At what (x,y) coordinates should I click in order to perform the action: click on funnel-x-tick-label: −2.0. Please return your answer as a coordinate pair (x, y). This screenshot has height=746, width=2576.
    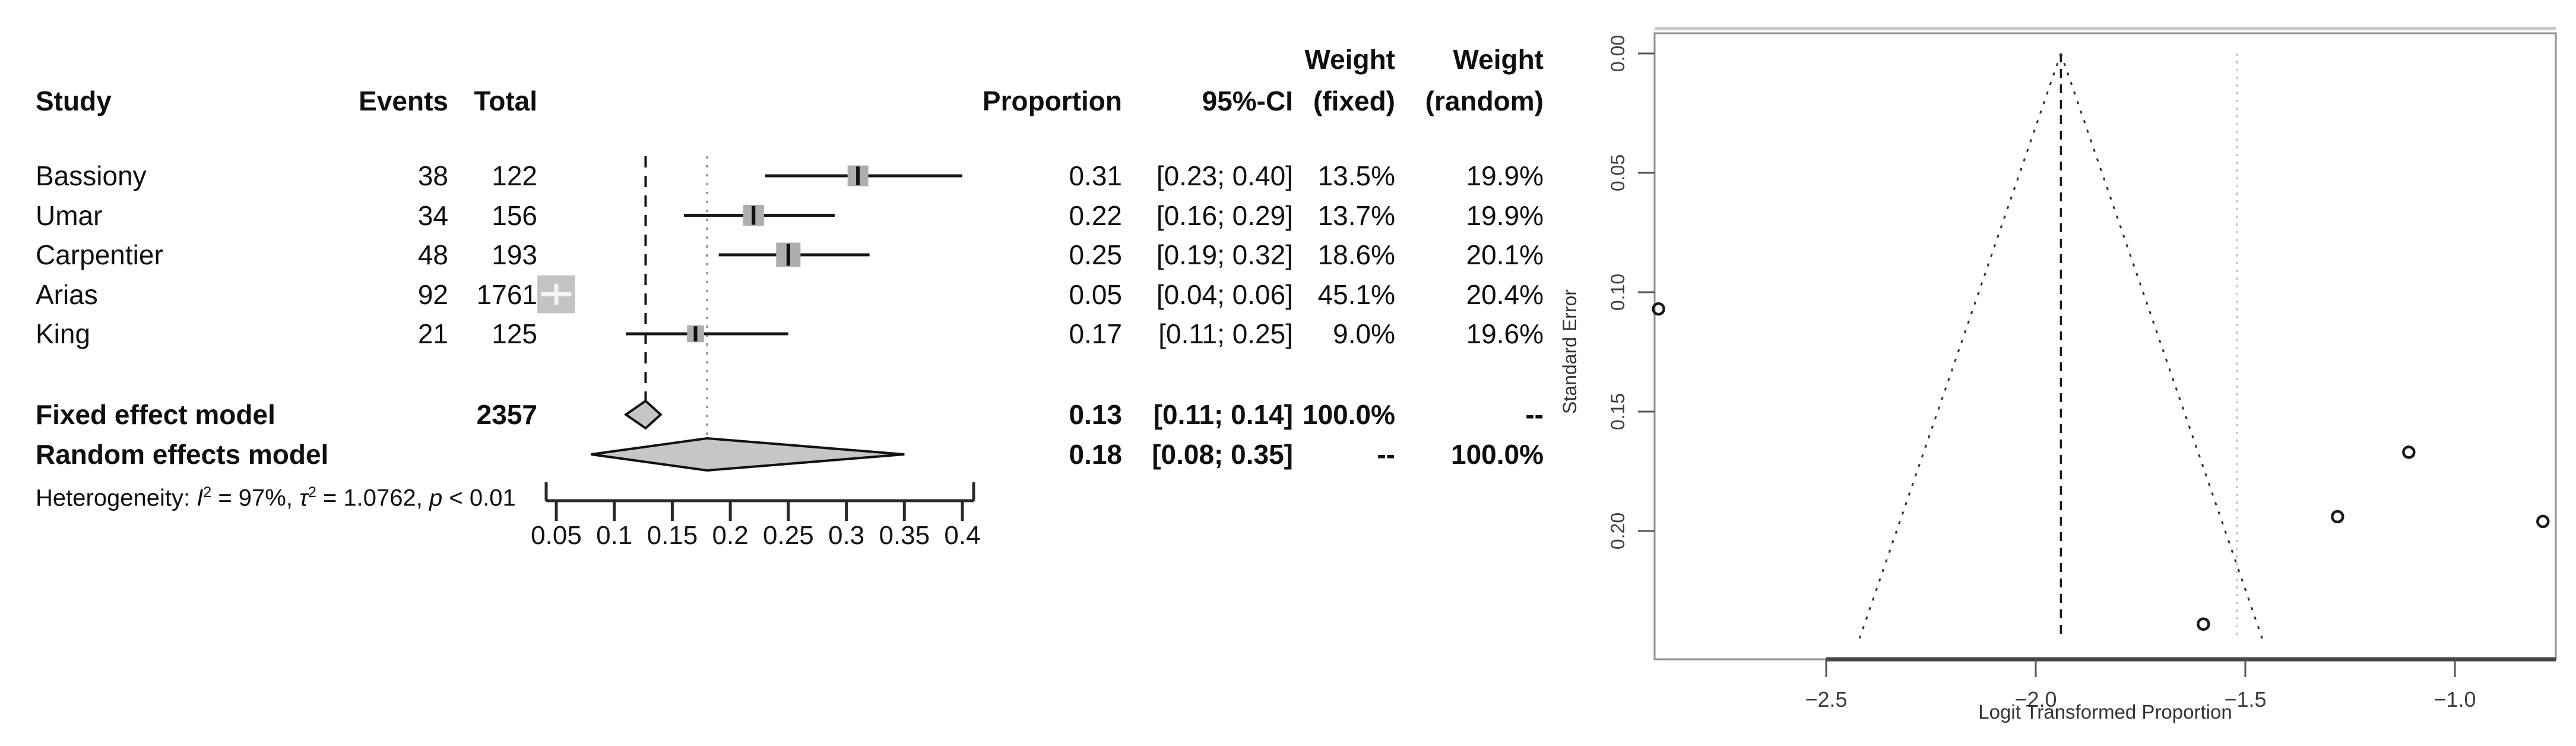
    Looking at the image, I should click on (2036, 699).